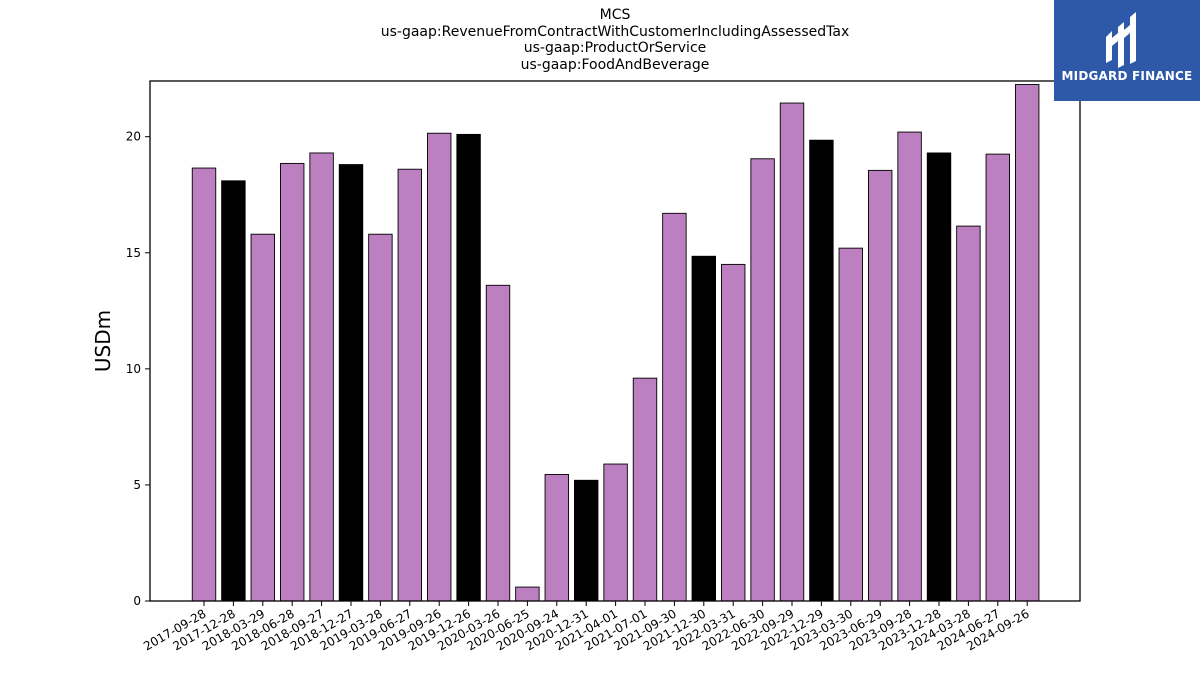 The width and height of the screenshot is (1200, 675). Describe the element at coordinates (133, 253) in the screenshot. I see `y-tick-label: 15` at that location.